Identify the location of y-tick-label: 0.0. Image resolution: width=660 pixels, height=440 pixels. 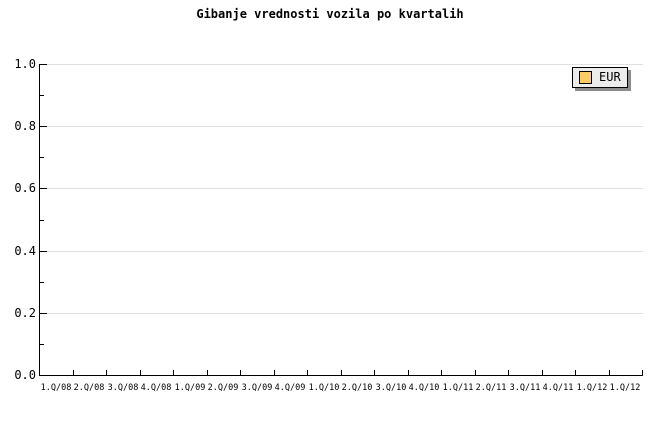
(25, 375).